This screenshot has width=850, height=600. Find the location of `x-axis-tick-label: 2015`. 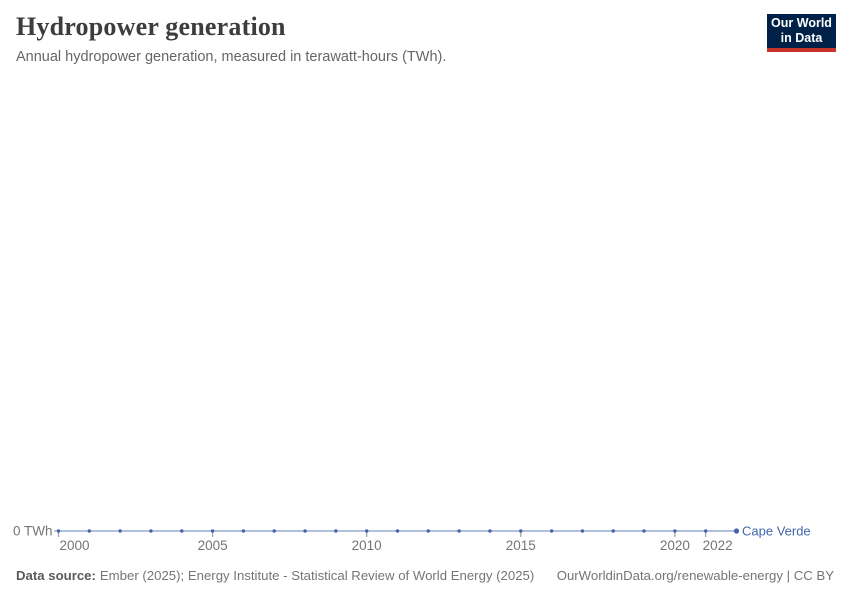

x-axis-tick-label: 2015 is located at coordinates (521, 545).